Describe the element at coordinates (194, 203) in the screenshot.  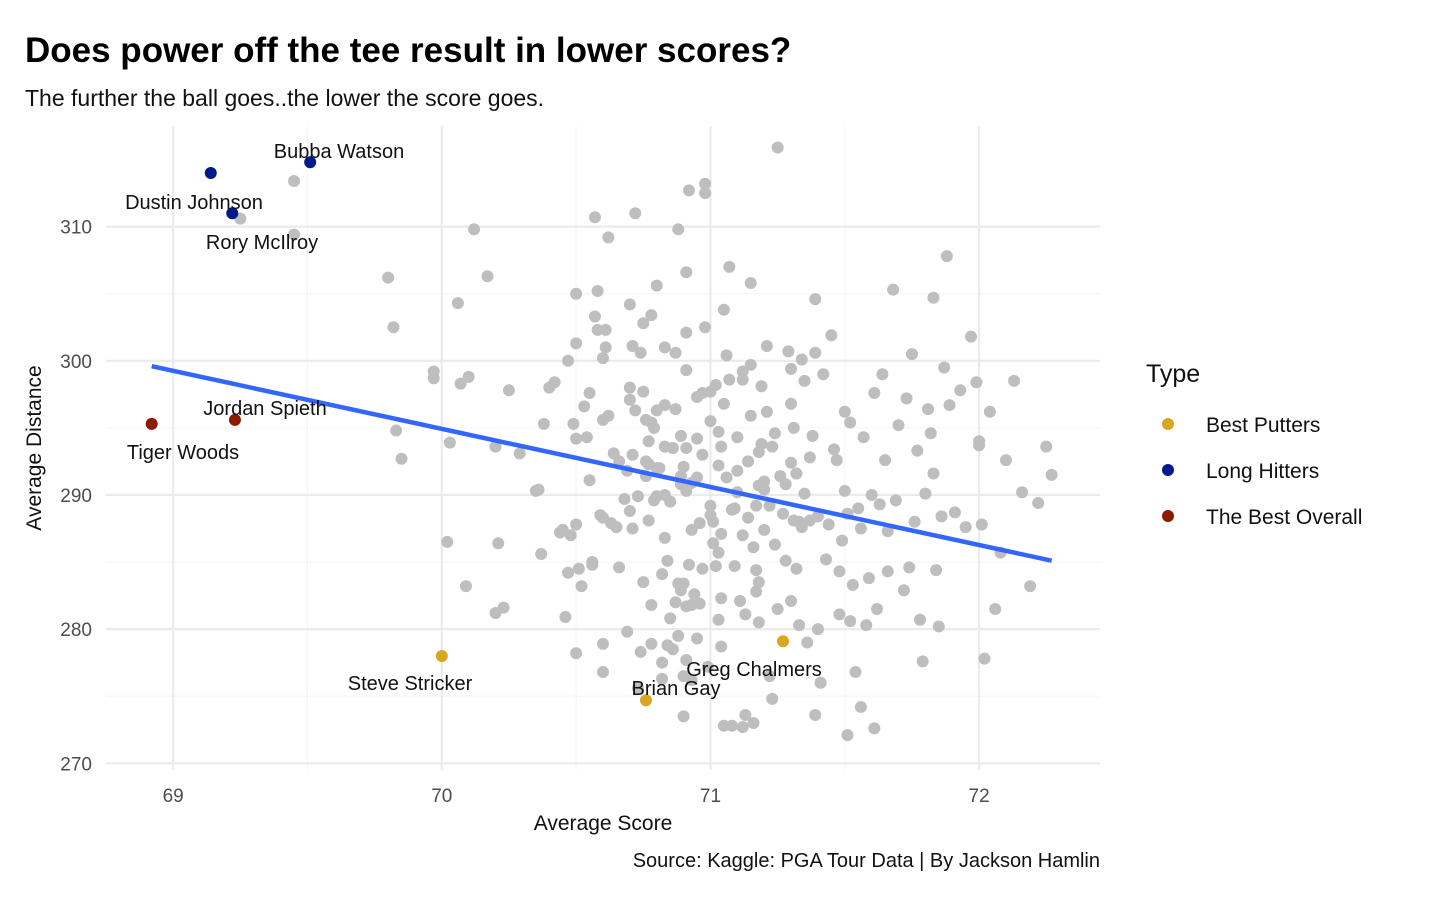
I see `label-dustin-johnson: Dustin Johnson` at that location.